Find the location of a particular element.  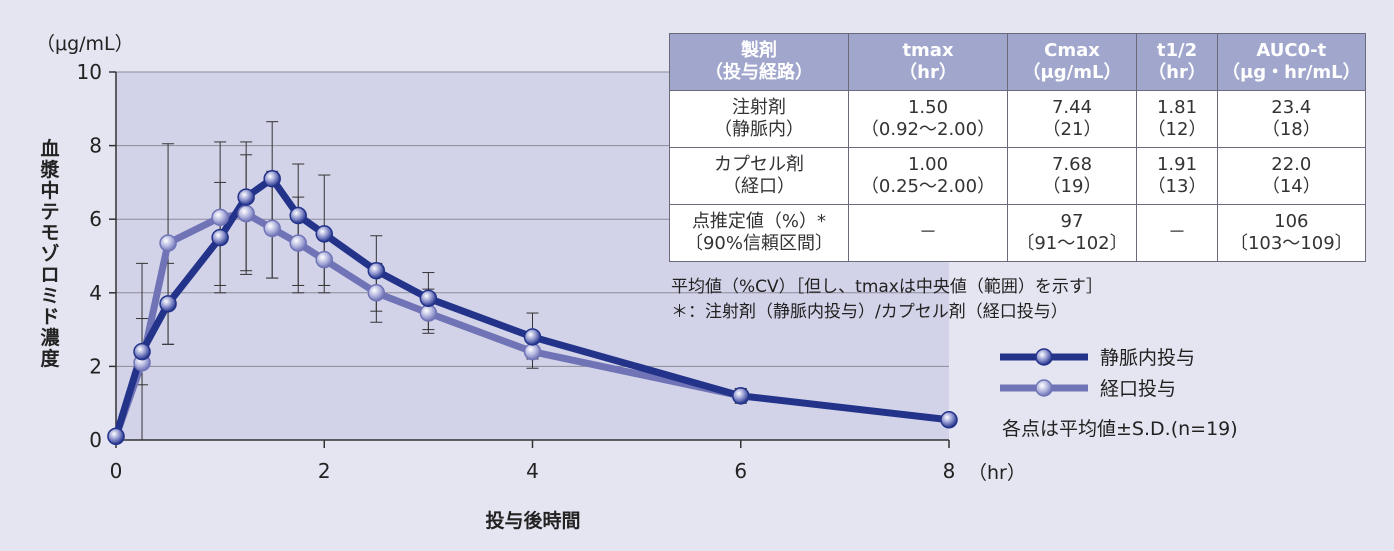

header-subtext: （μg・hr/mL） is located at coordinates (1291, 72).